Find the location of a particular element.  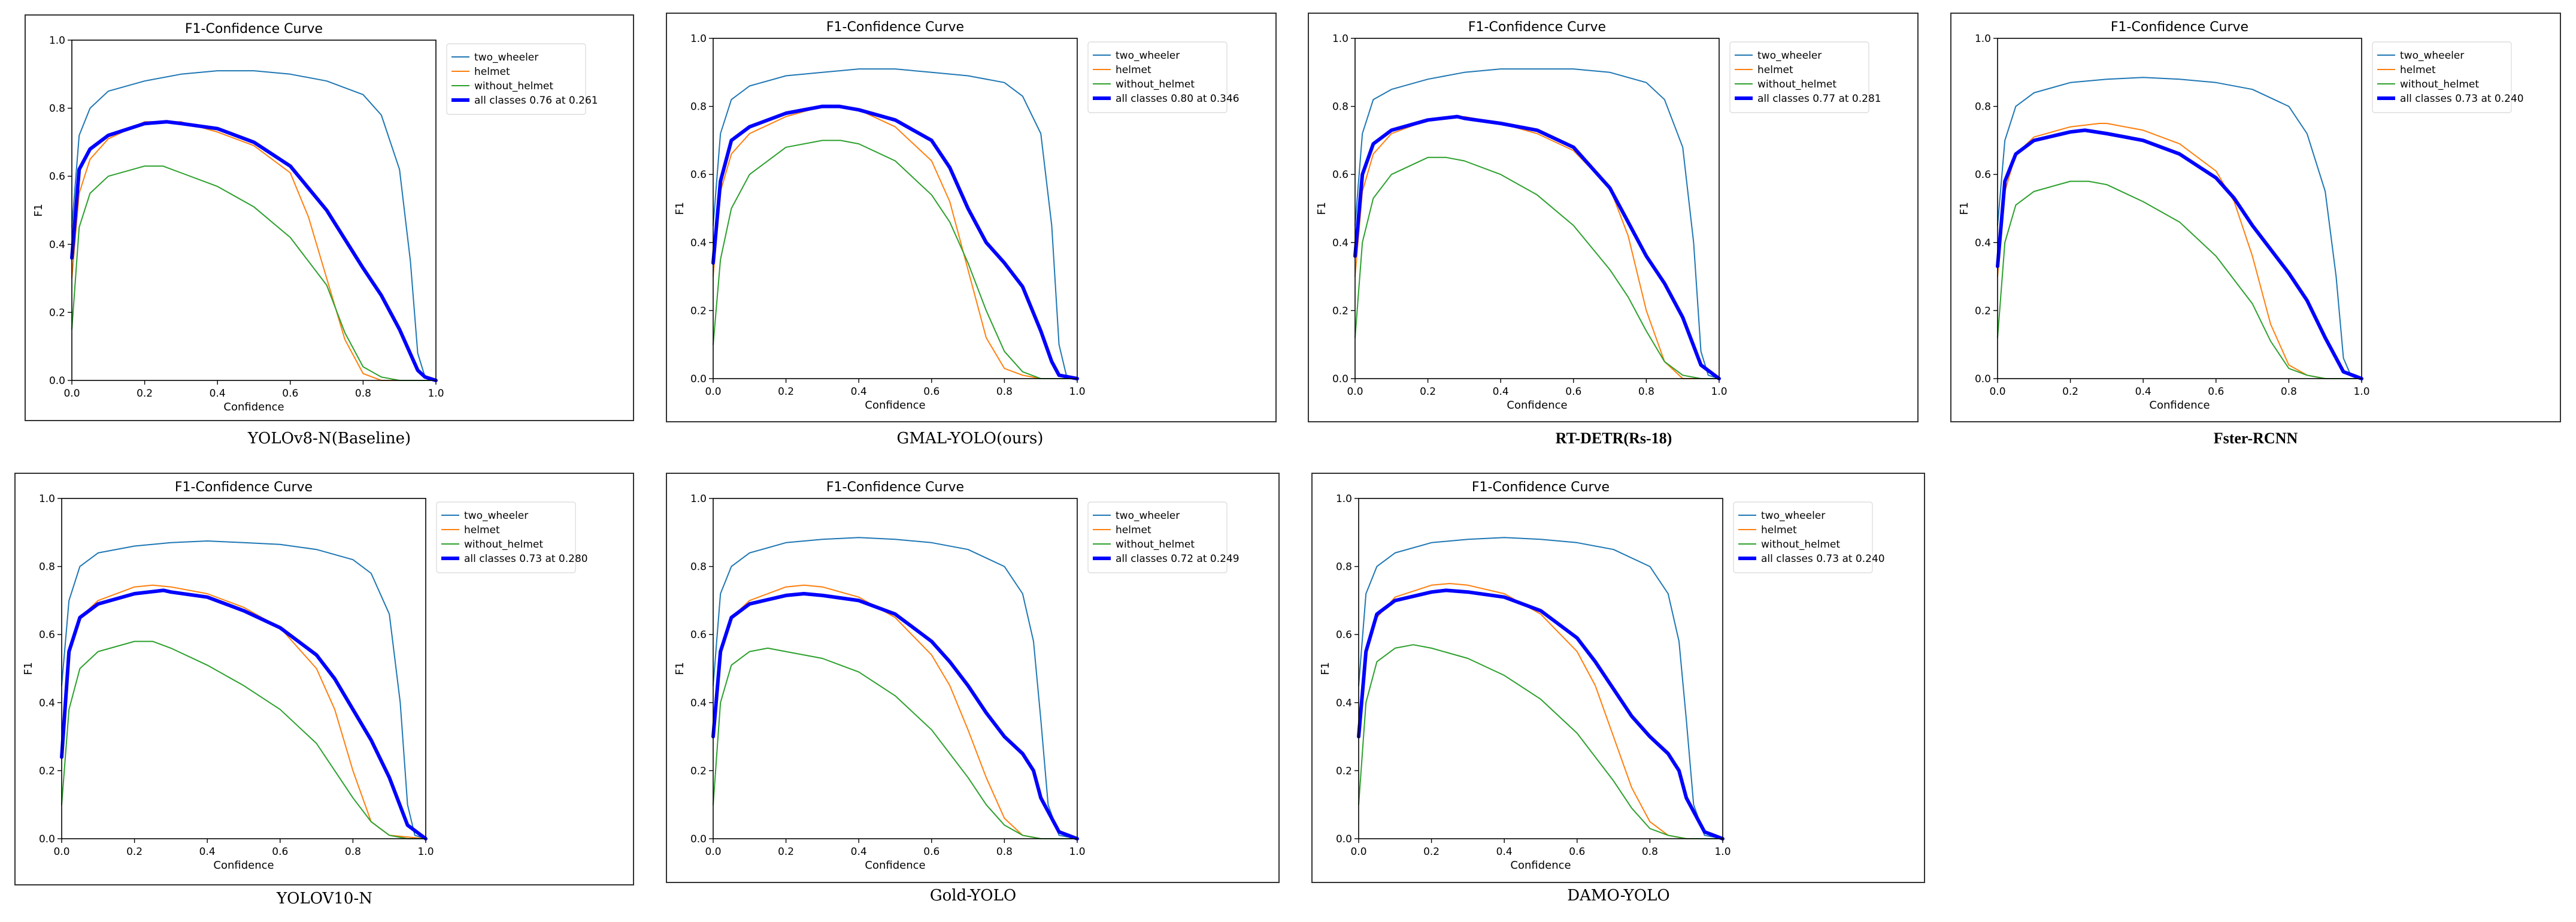

series-lines is located at coordinates (244, 690).